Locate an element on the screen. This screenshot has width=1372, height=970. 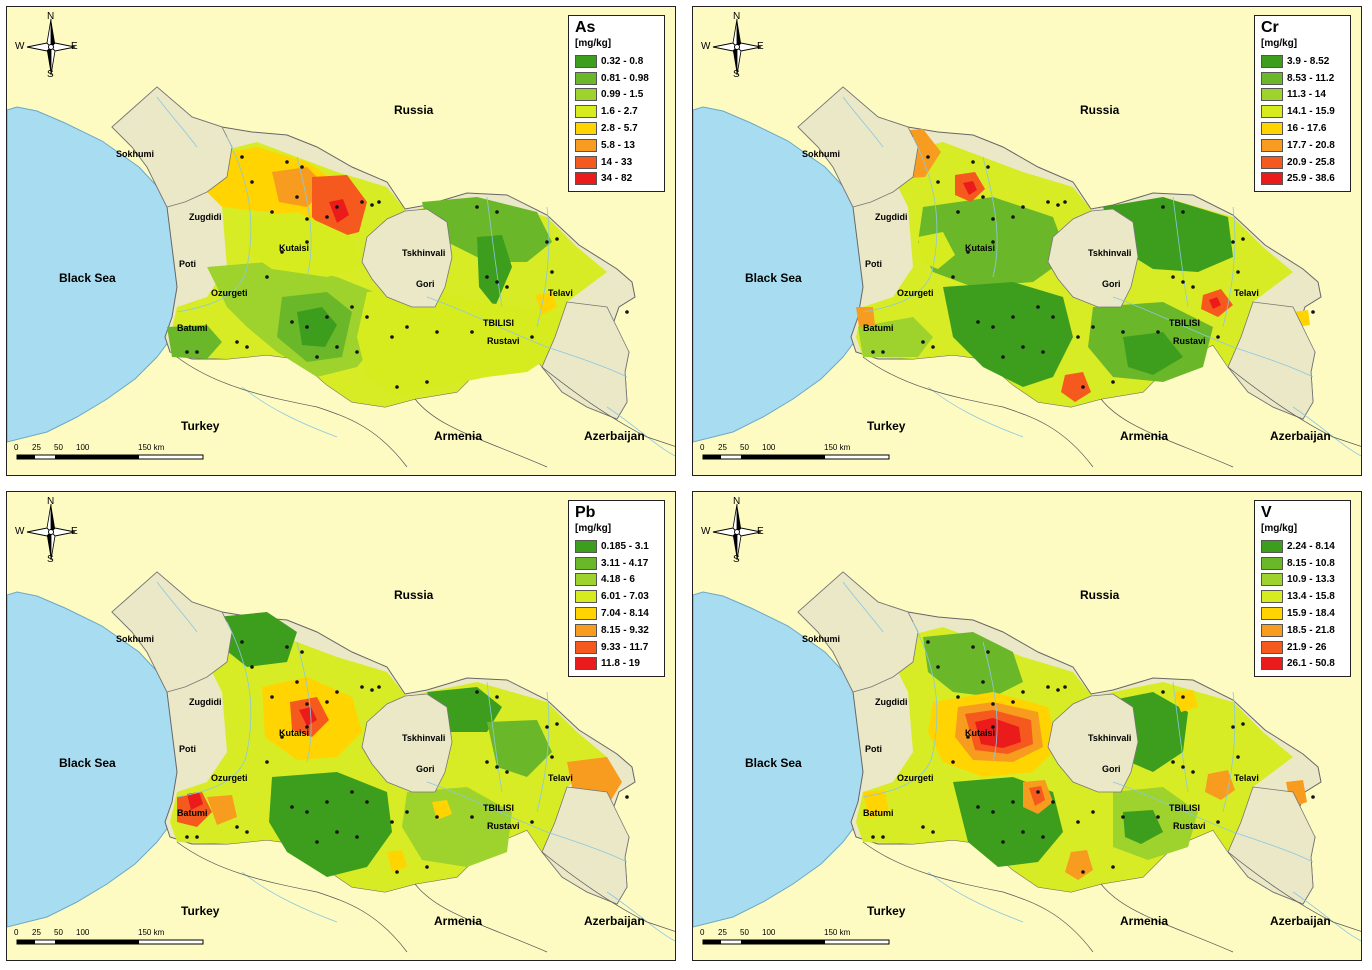
compass-e-label: E is located at coordinates (760, 531).